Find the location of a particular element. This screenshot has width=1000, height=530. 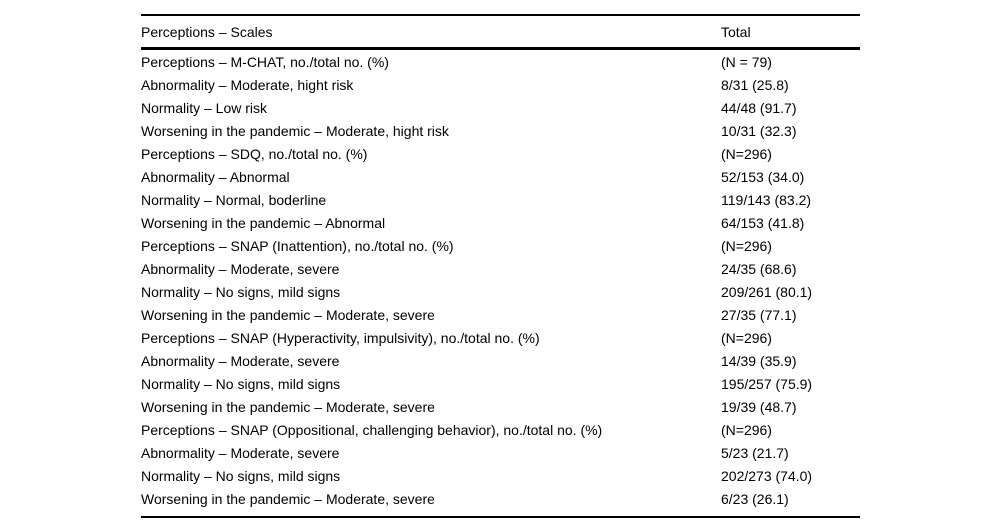

row-total: 27/35 (77.1) is located at coordinates (759, 314).